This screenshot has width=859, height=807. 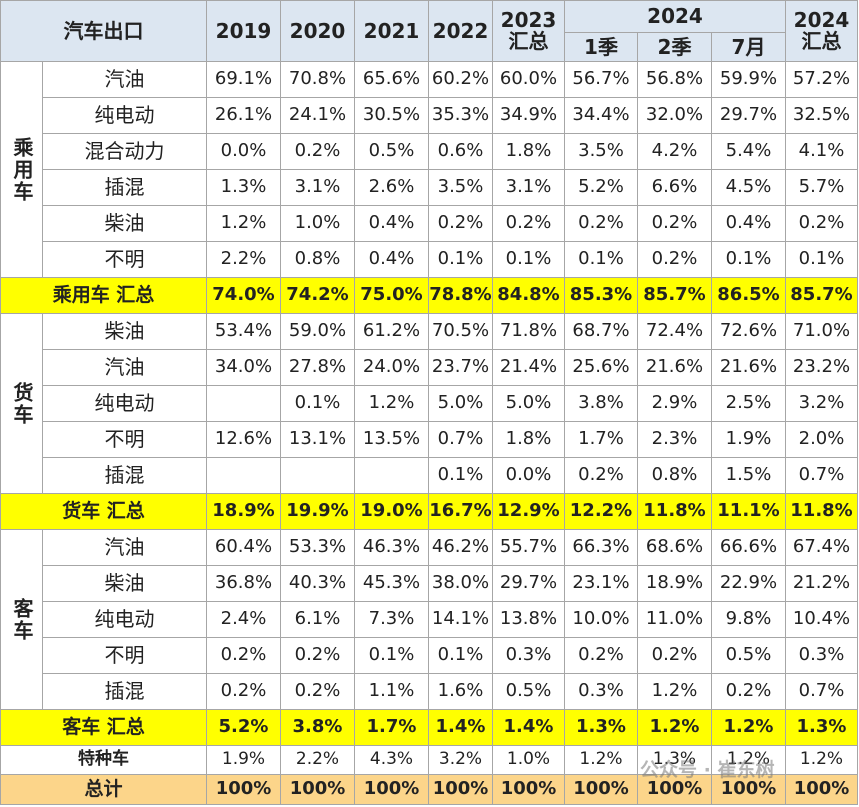 What do you see at coordinates (748, 367) in the screenshot?
I see `cell-value: 21.6%` at bounding box center [748, 367].